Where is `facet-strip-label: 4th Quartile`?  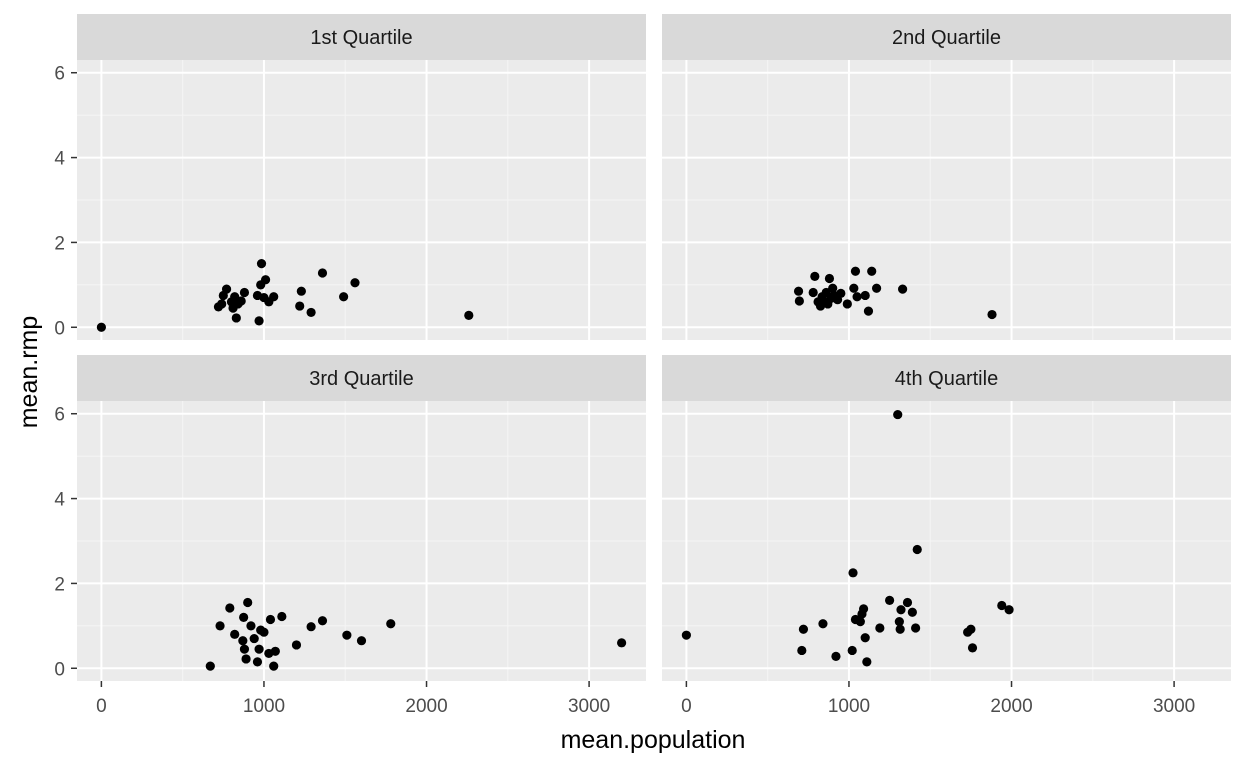 facet-strip-label: 4th Quartile is located at coordinates (946, 379).